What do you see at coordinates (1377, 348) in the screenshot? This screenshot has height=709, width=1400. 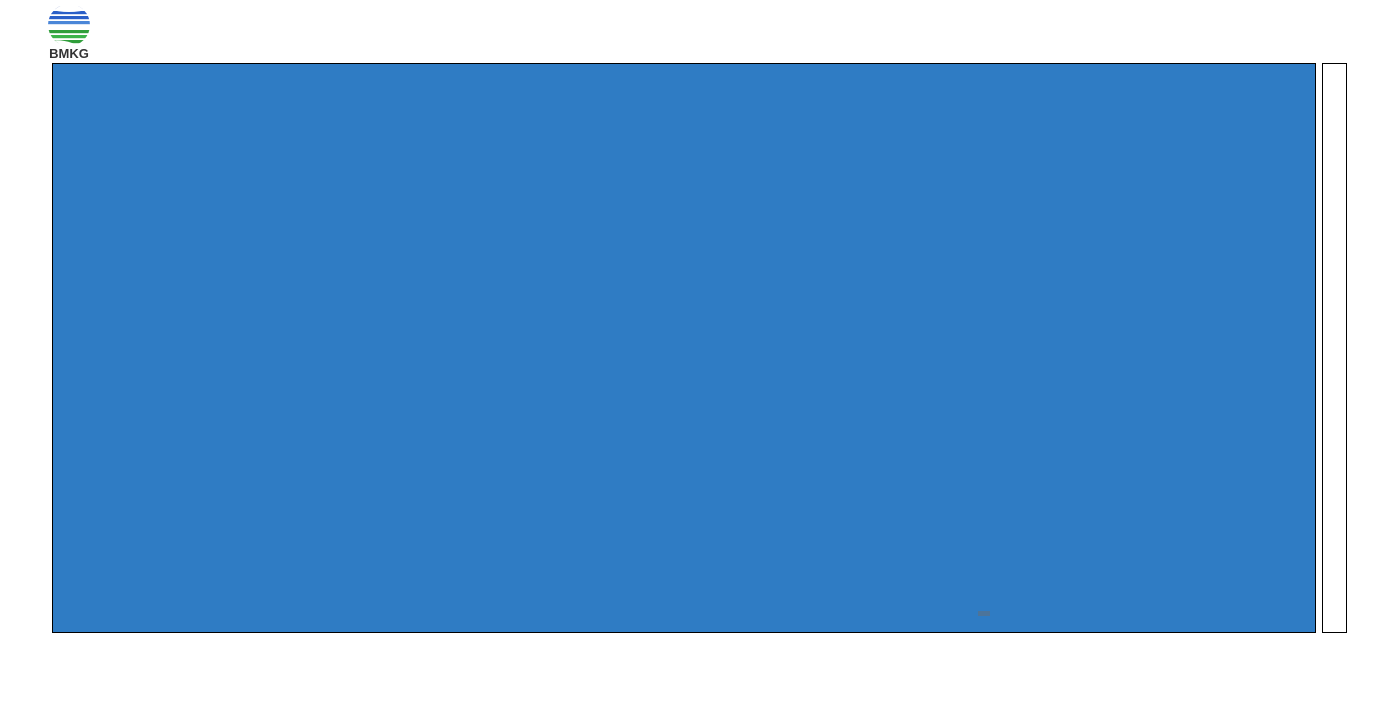 I see `colorbar-labels` at bounding box center [1377, 348].